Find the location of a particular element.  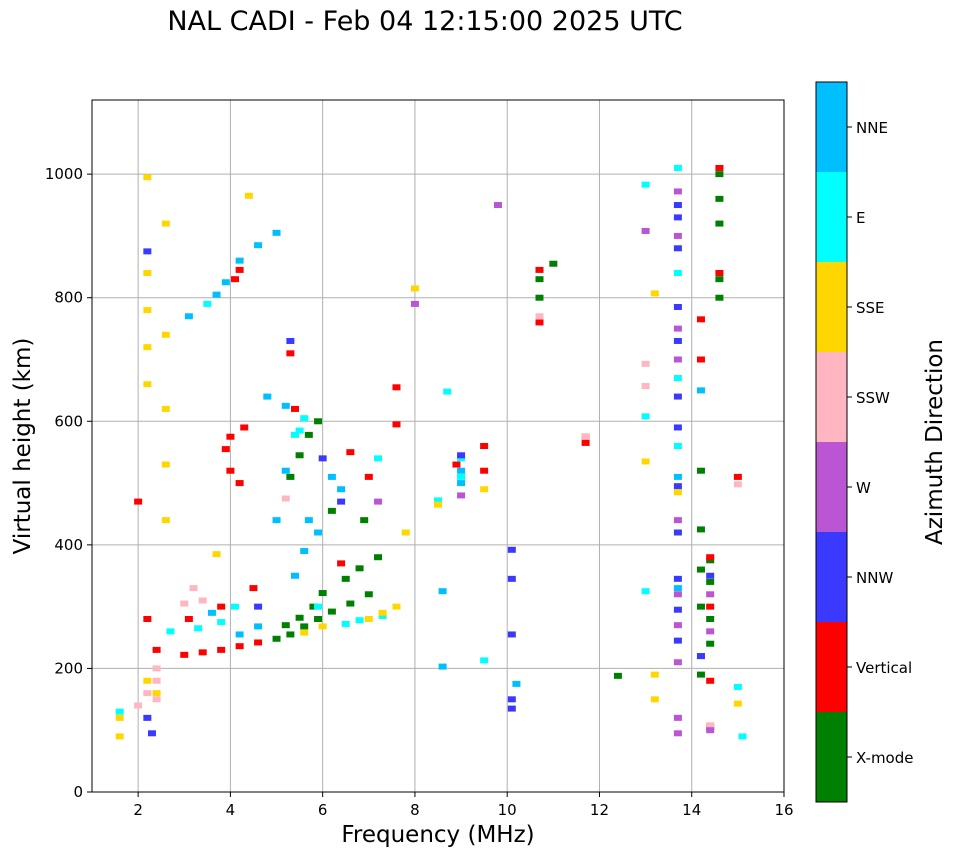

colorbar-label: Azimuth Direction is located at coordinates (935, 442).